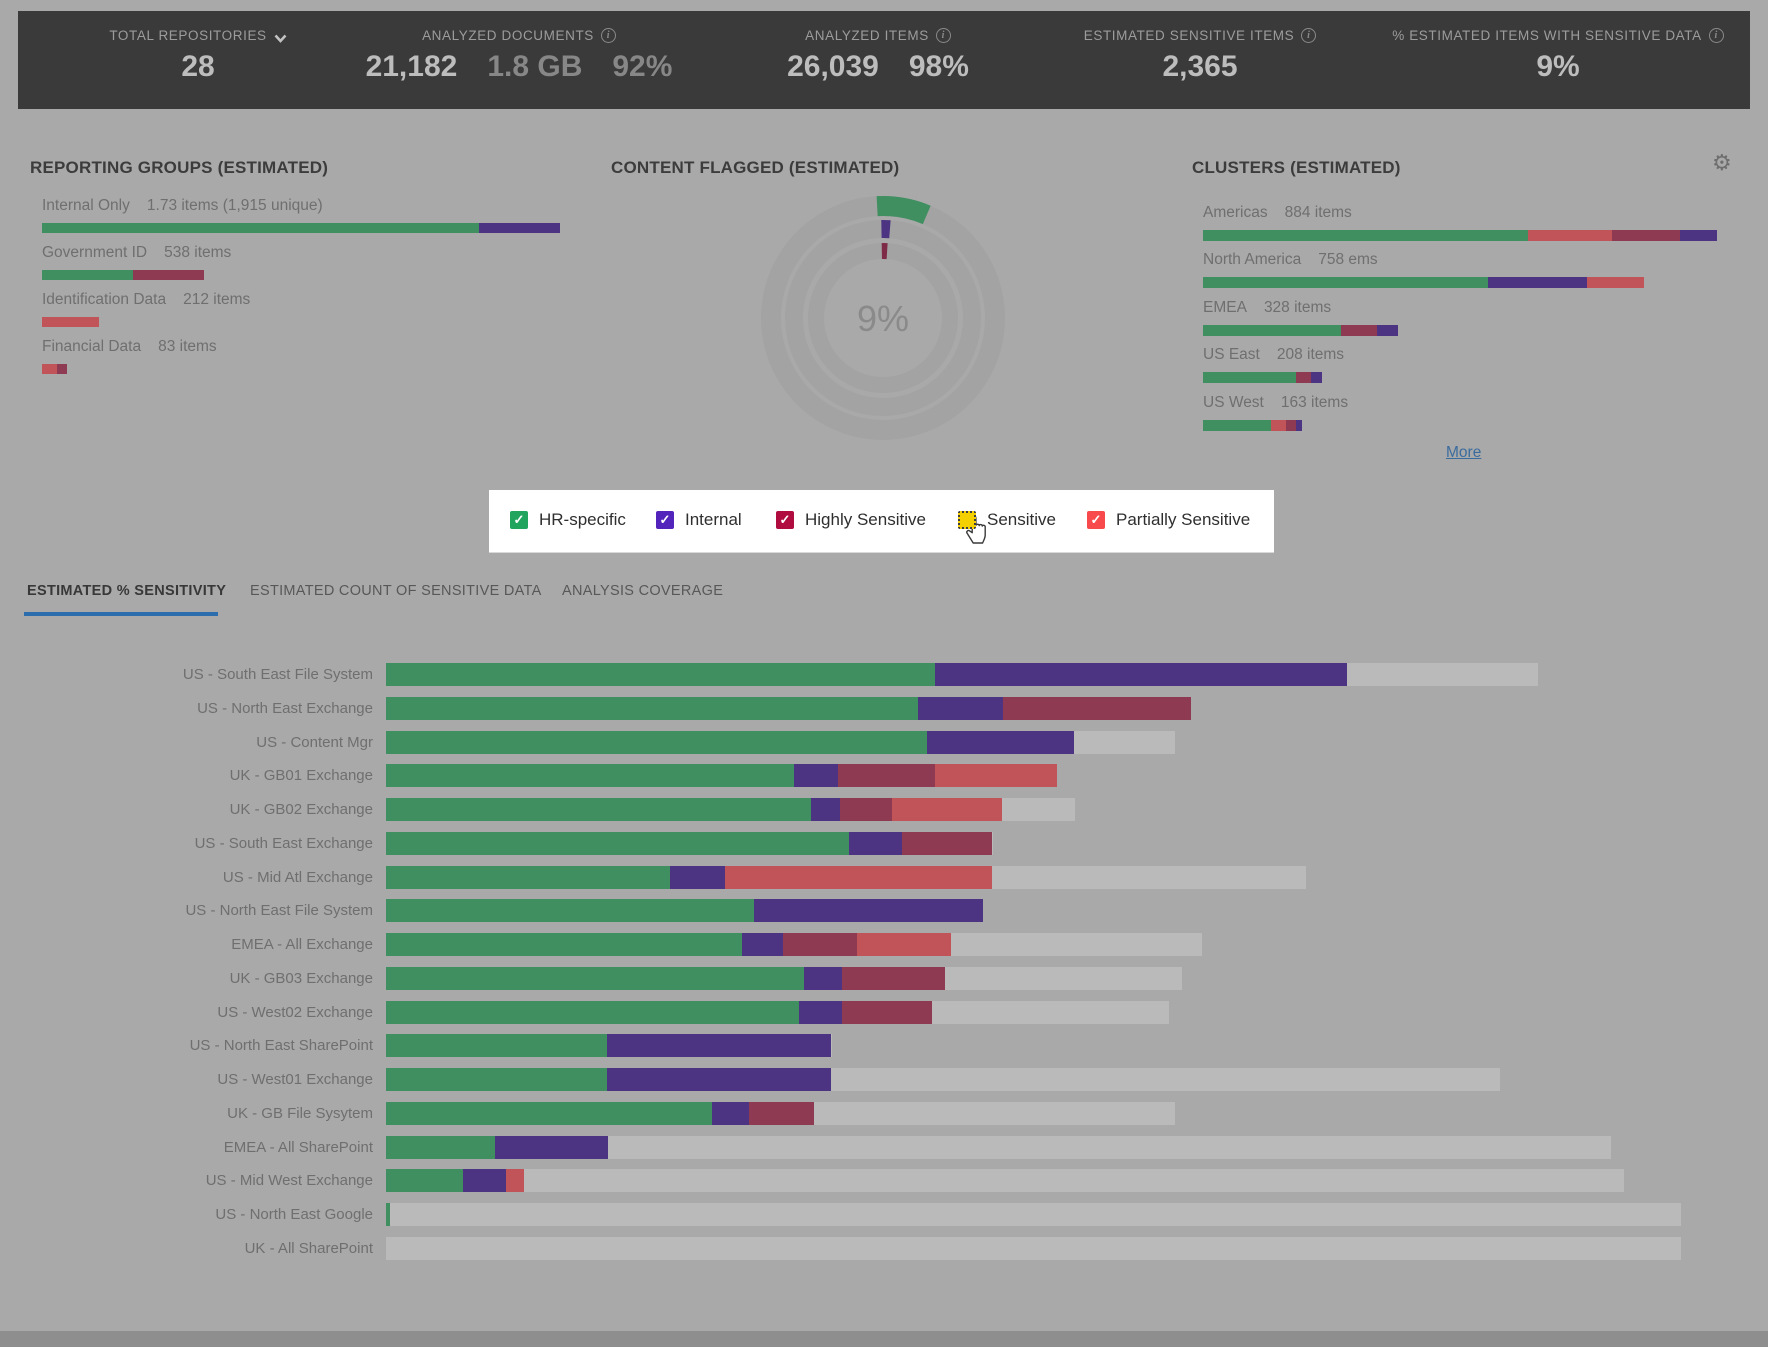  What do you see at coordinates (1233, 402) in the screenshot?
I see `item-name: US West` at bounding box center [1233, 402].